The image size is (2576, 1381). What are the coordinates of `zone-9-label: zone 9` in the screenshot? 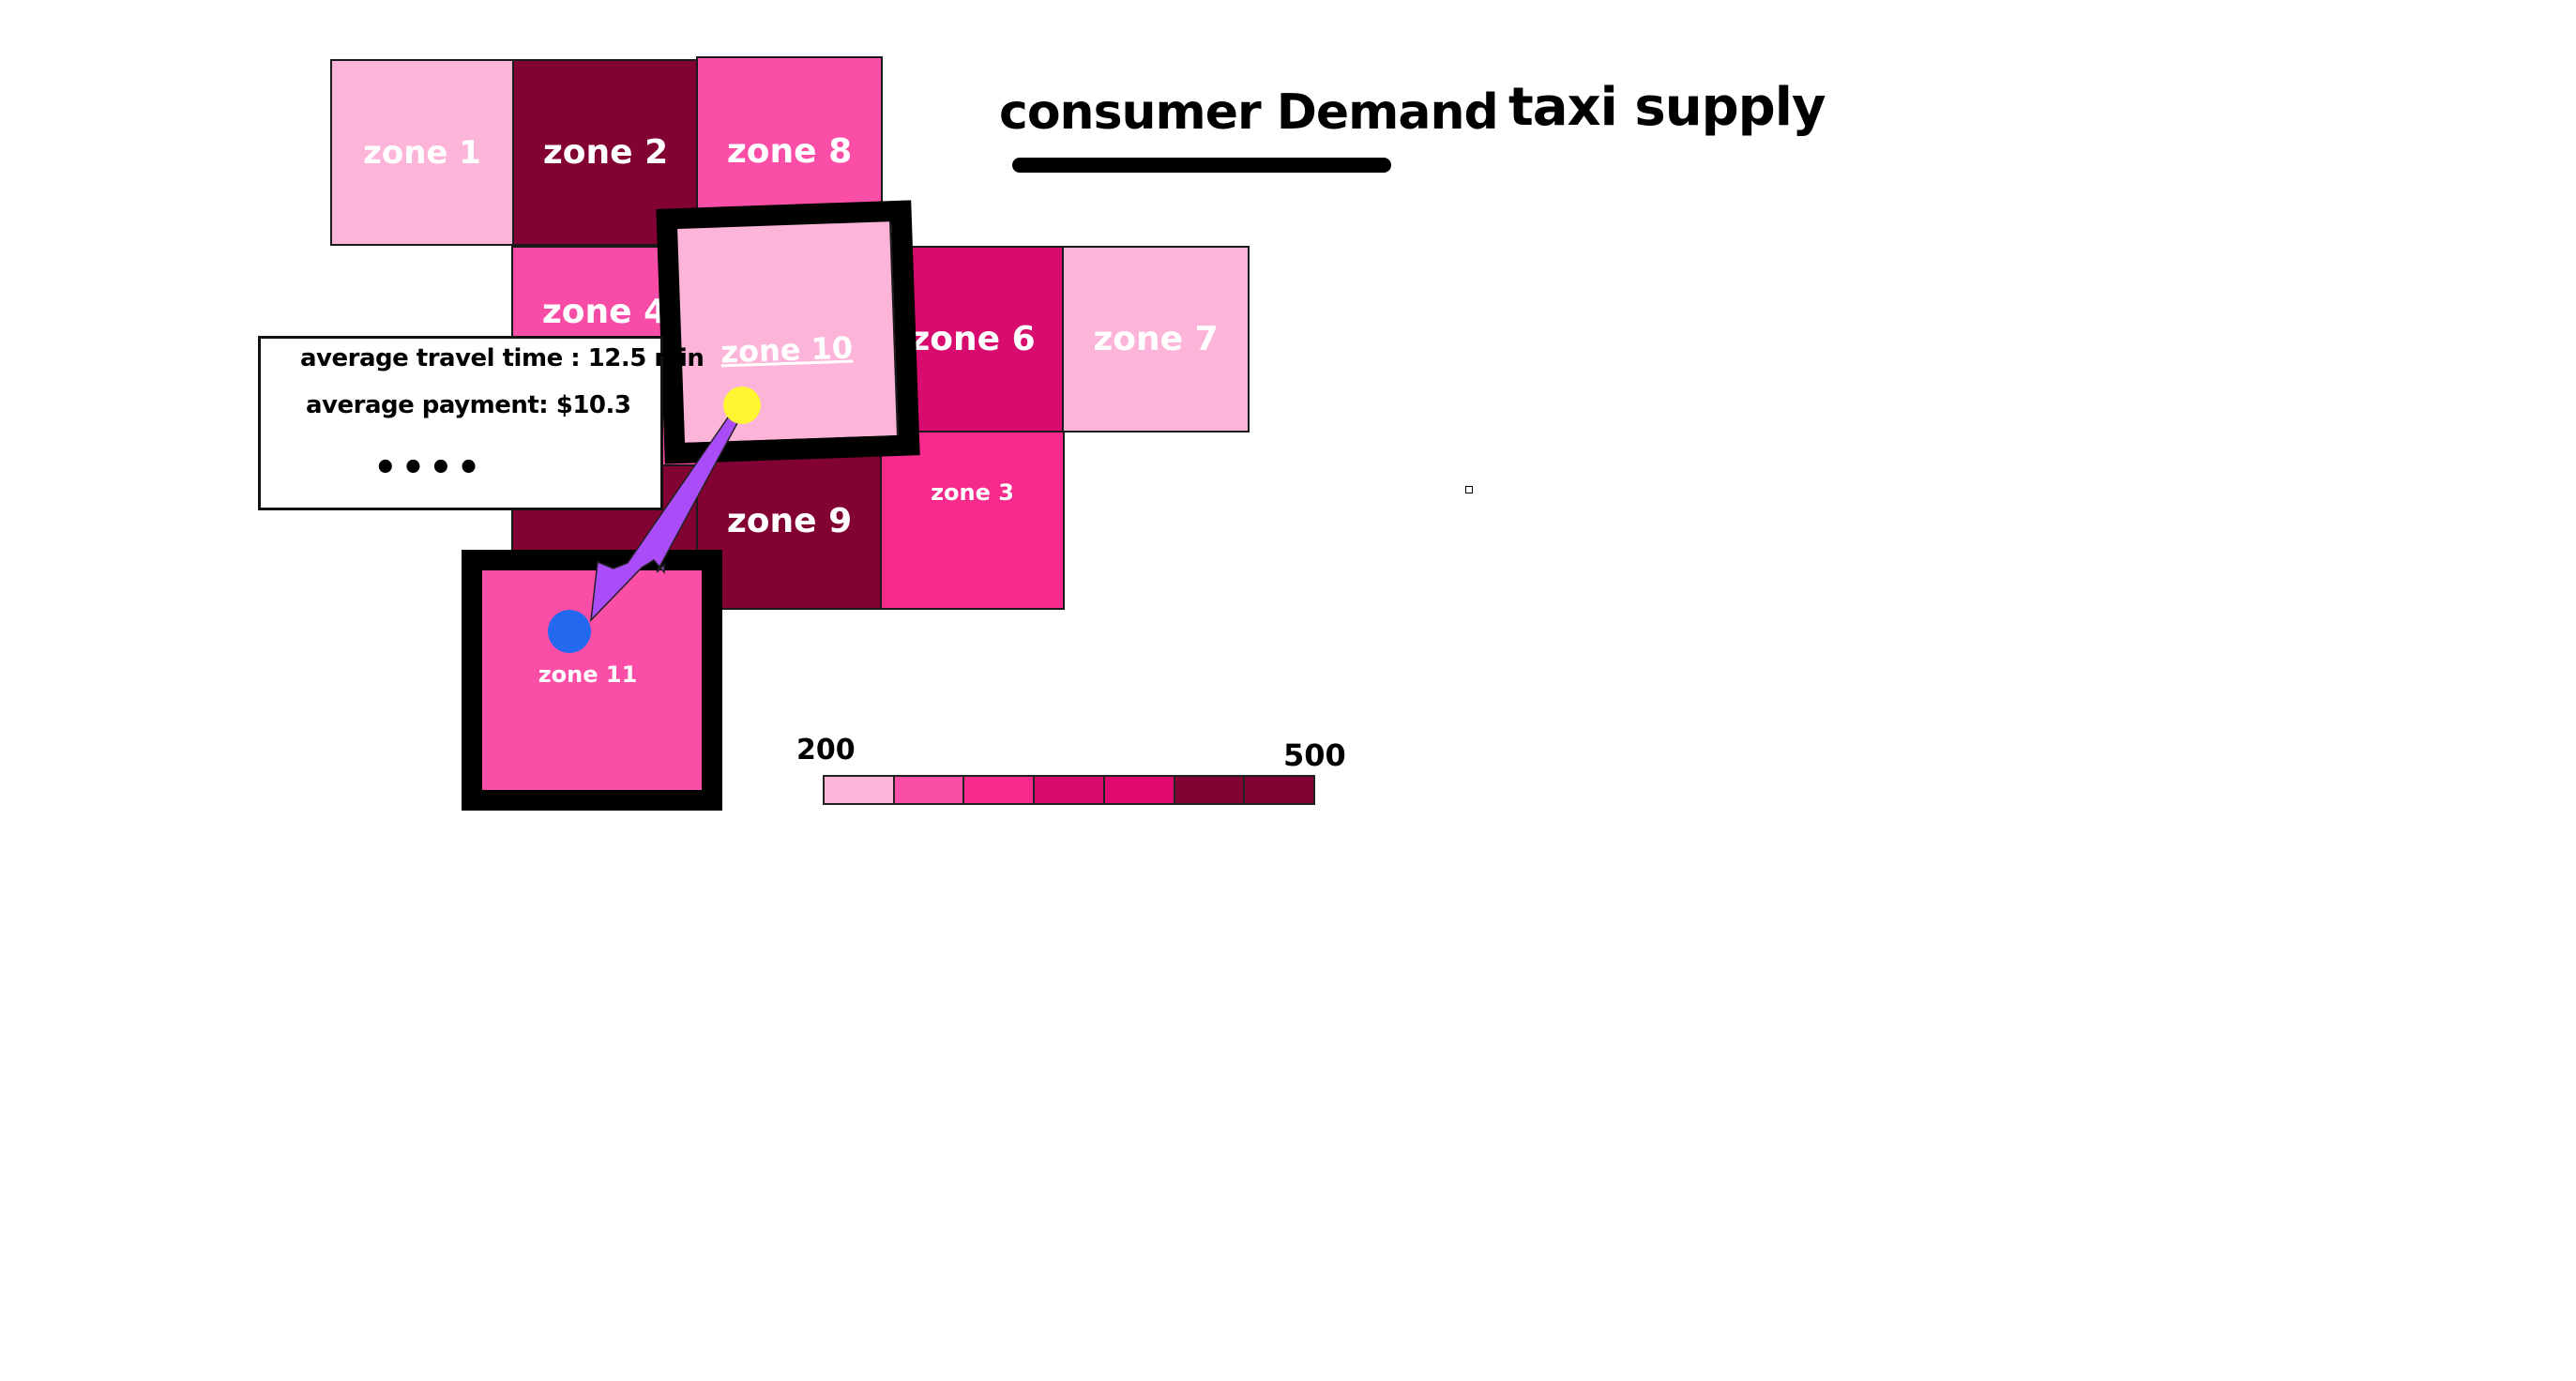 It's located at (789, 520).